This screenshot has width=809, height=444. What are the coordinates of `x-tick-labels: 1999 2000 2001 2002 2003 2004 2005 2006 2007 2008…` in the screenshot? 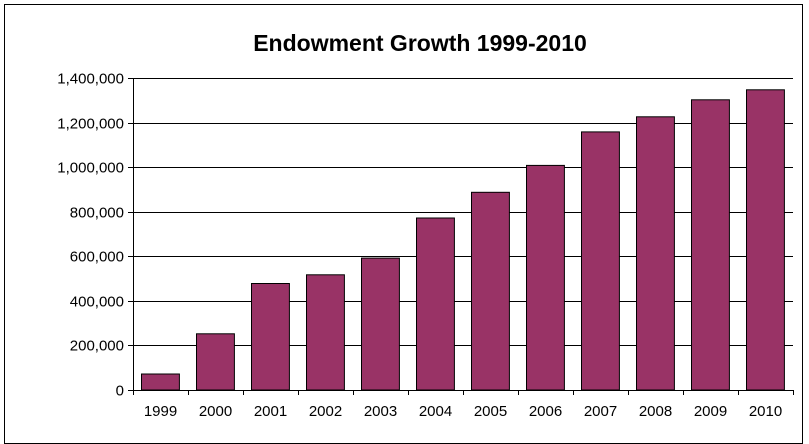 It's located at (463, 411).